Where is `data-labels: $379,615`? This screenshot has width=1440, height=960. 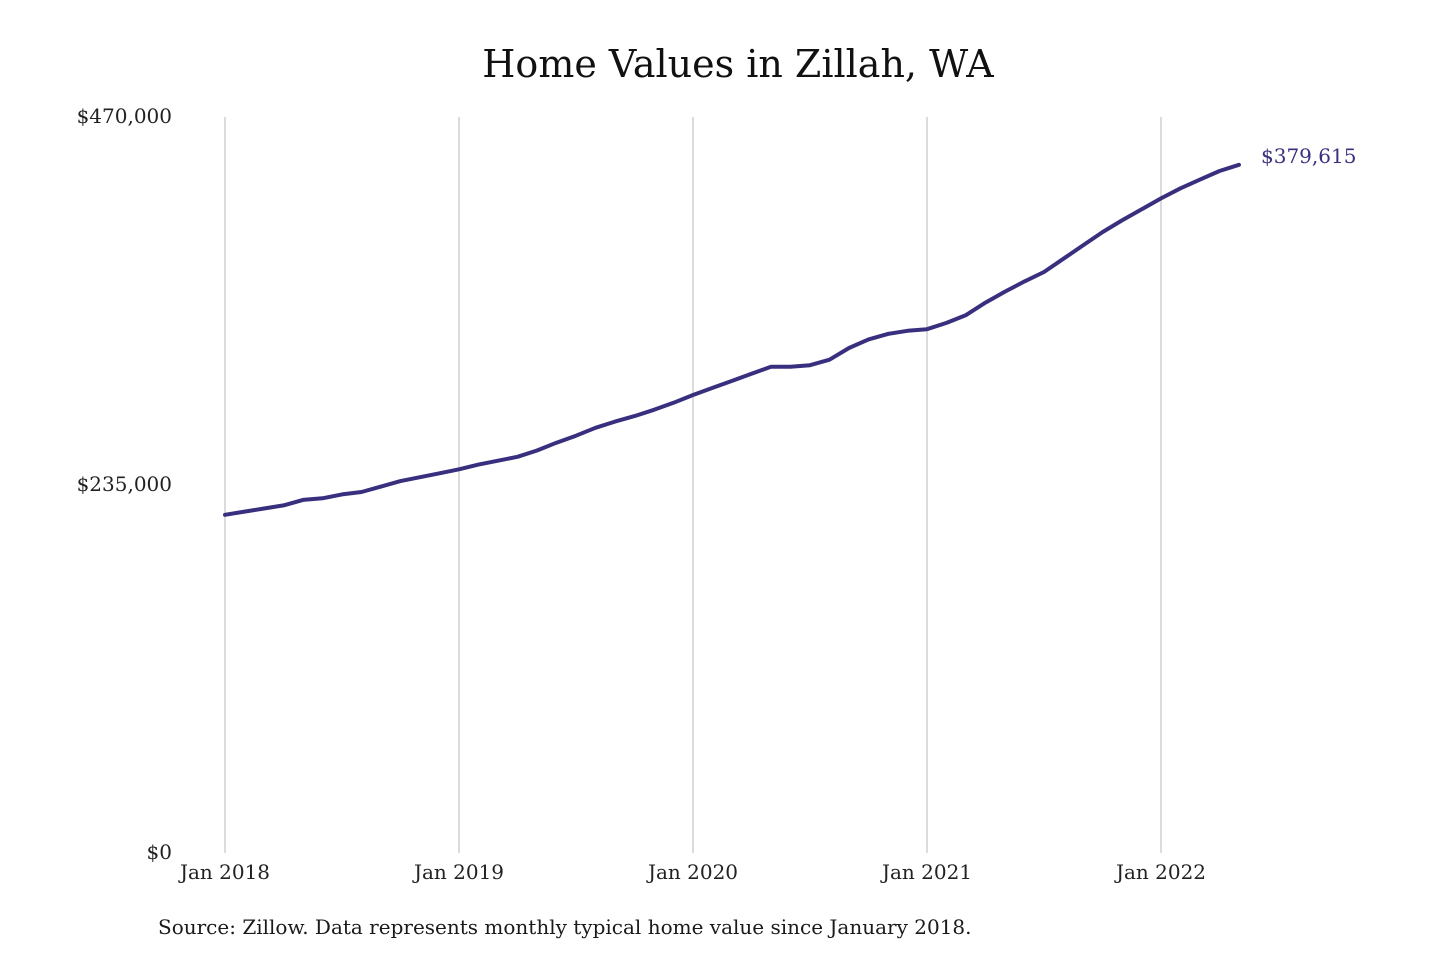
data-labels: $379,615 is located at coordinates (1308, 156).